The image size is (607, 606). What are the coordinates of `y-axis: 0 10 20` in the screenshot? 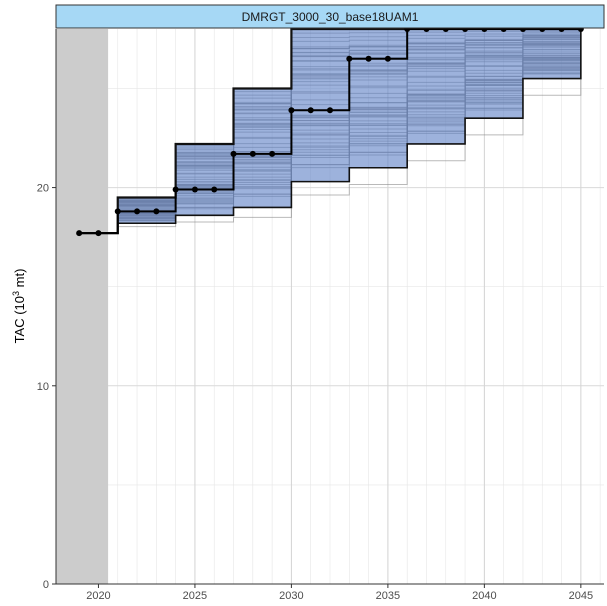 It's located at (47, 310).